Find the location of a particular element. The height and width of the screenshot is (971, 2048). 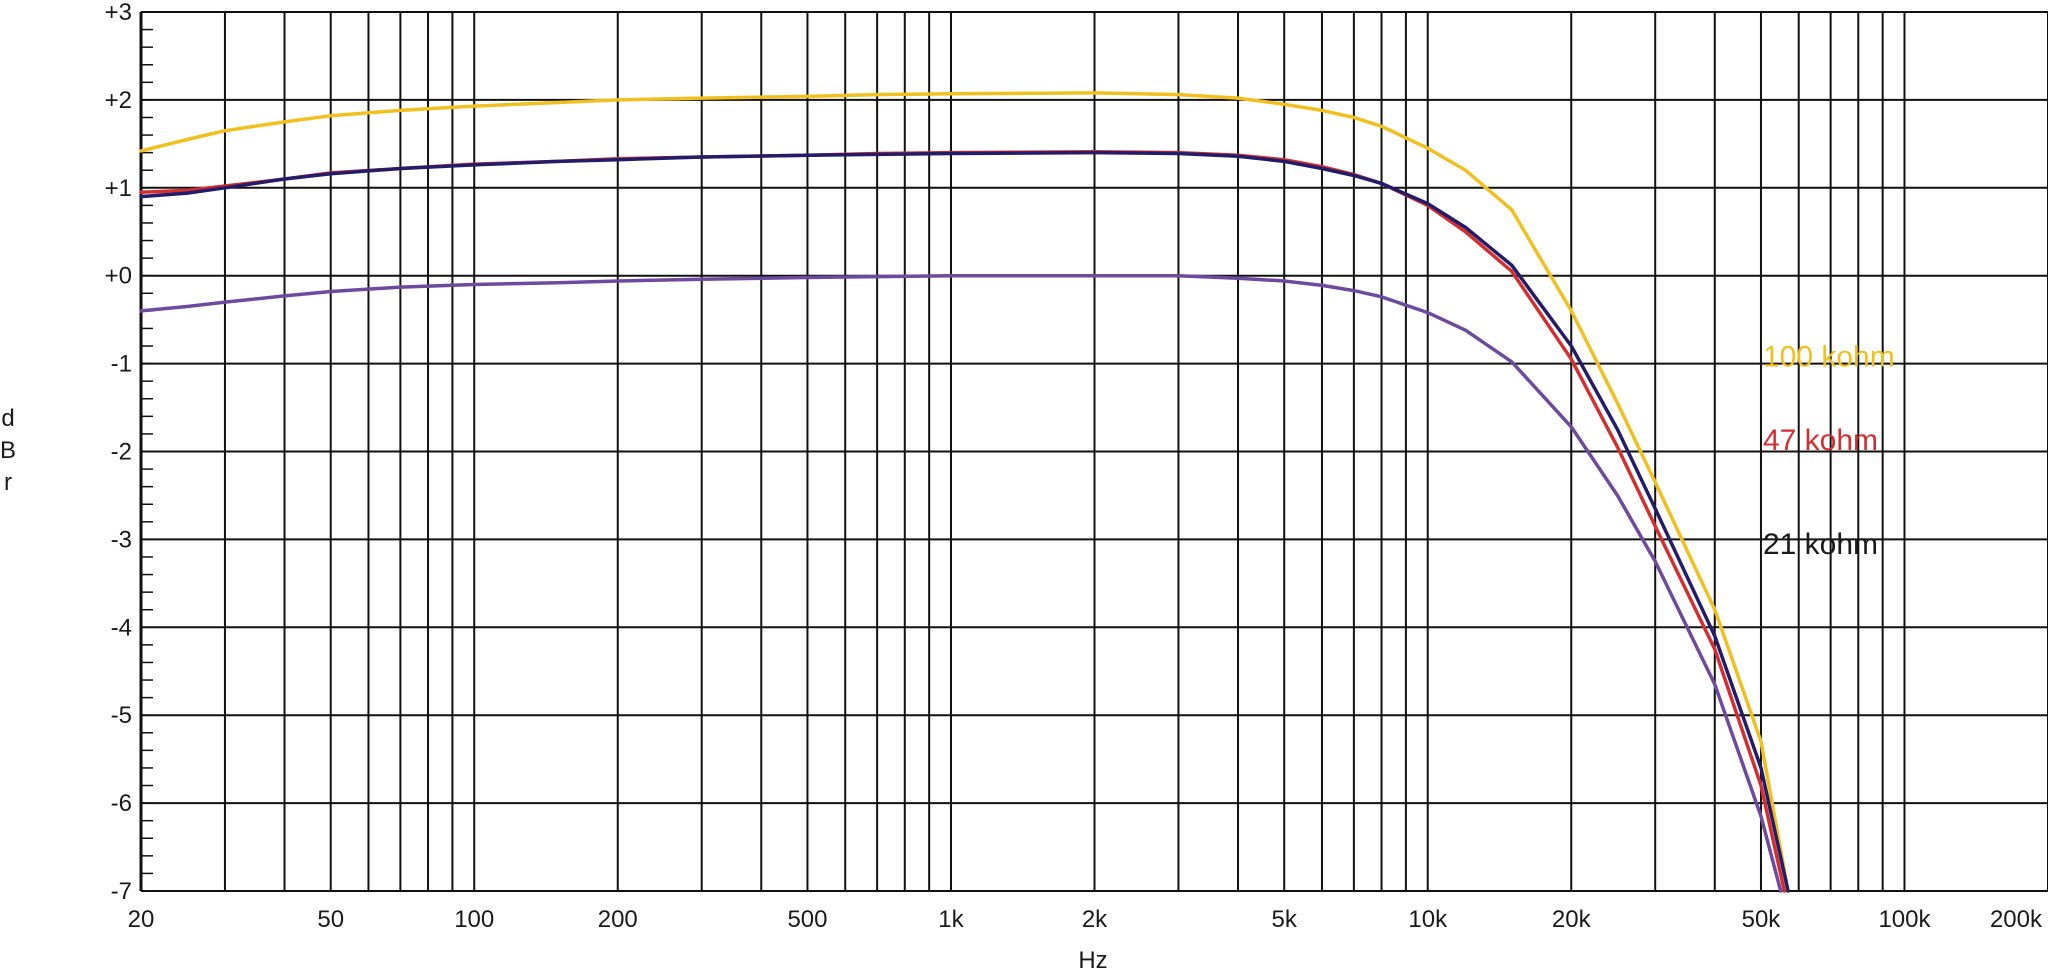

y-tick-labels: +3 +2 +1 +0 -1 -2 -3 -4 -5 -6 -7 is located at coordinates (118, 452).